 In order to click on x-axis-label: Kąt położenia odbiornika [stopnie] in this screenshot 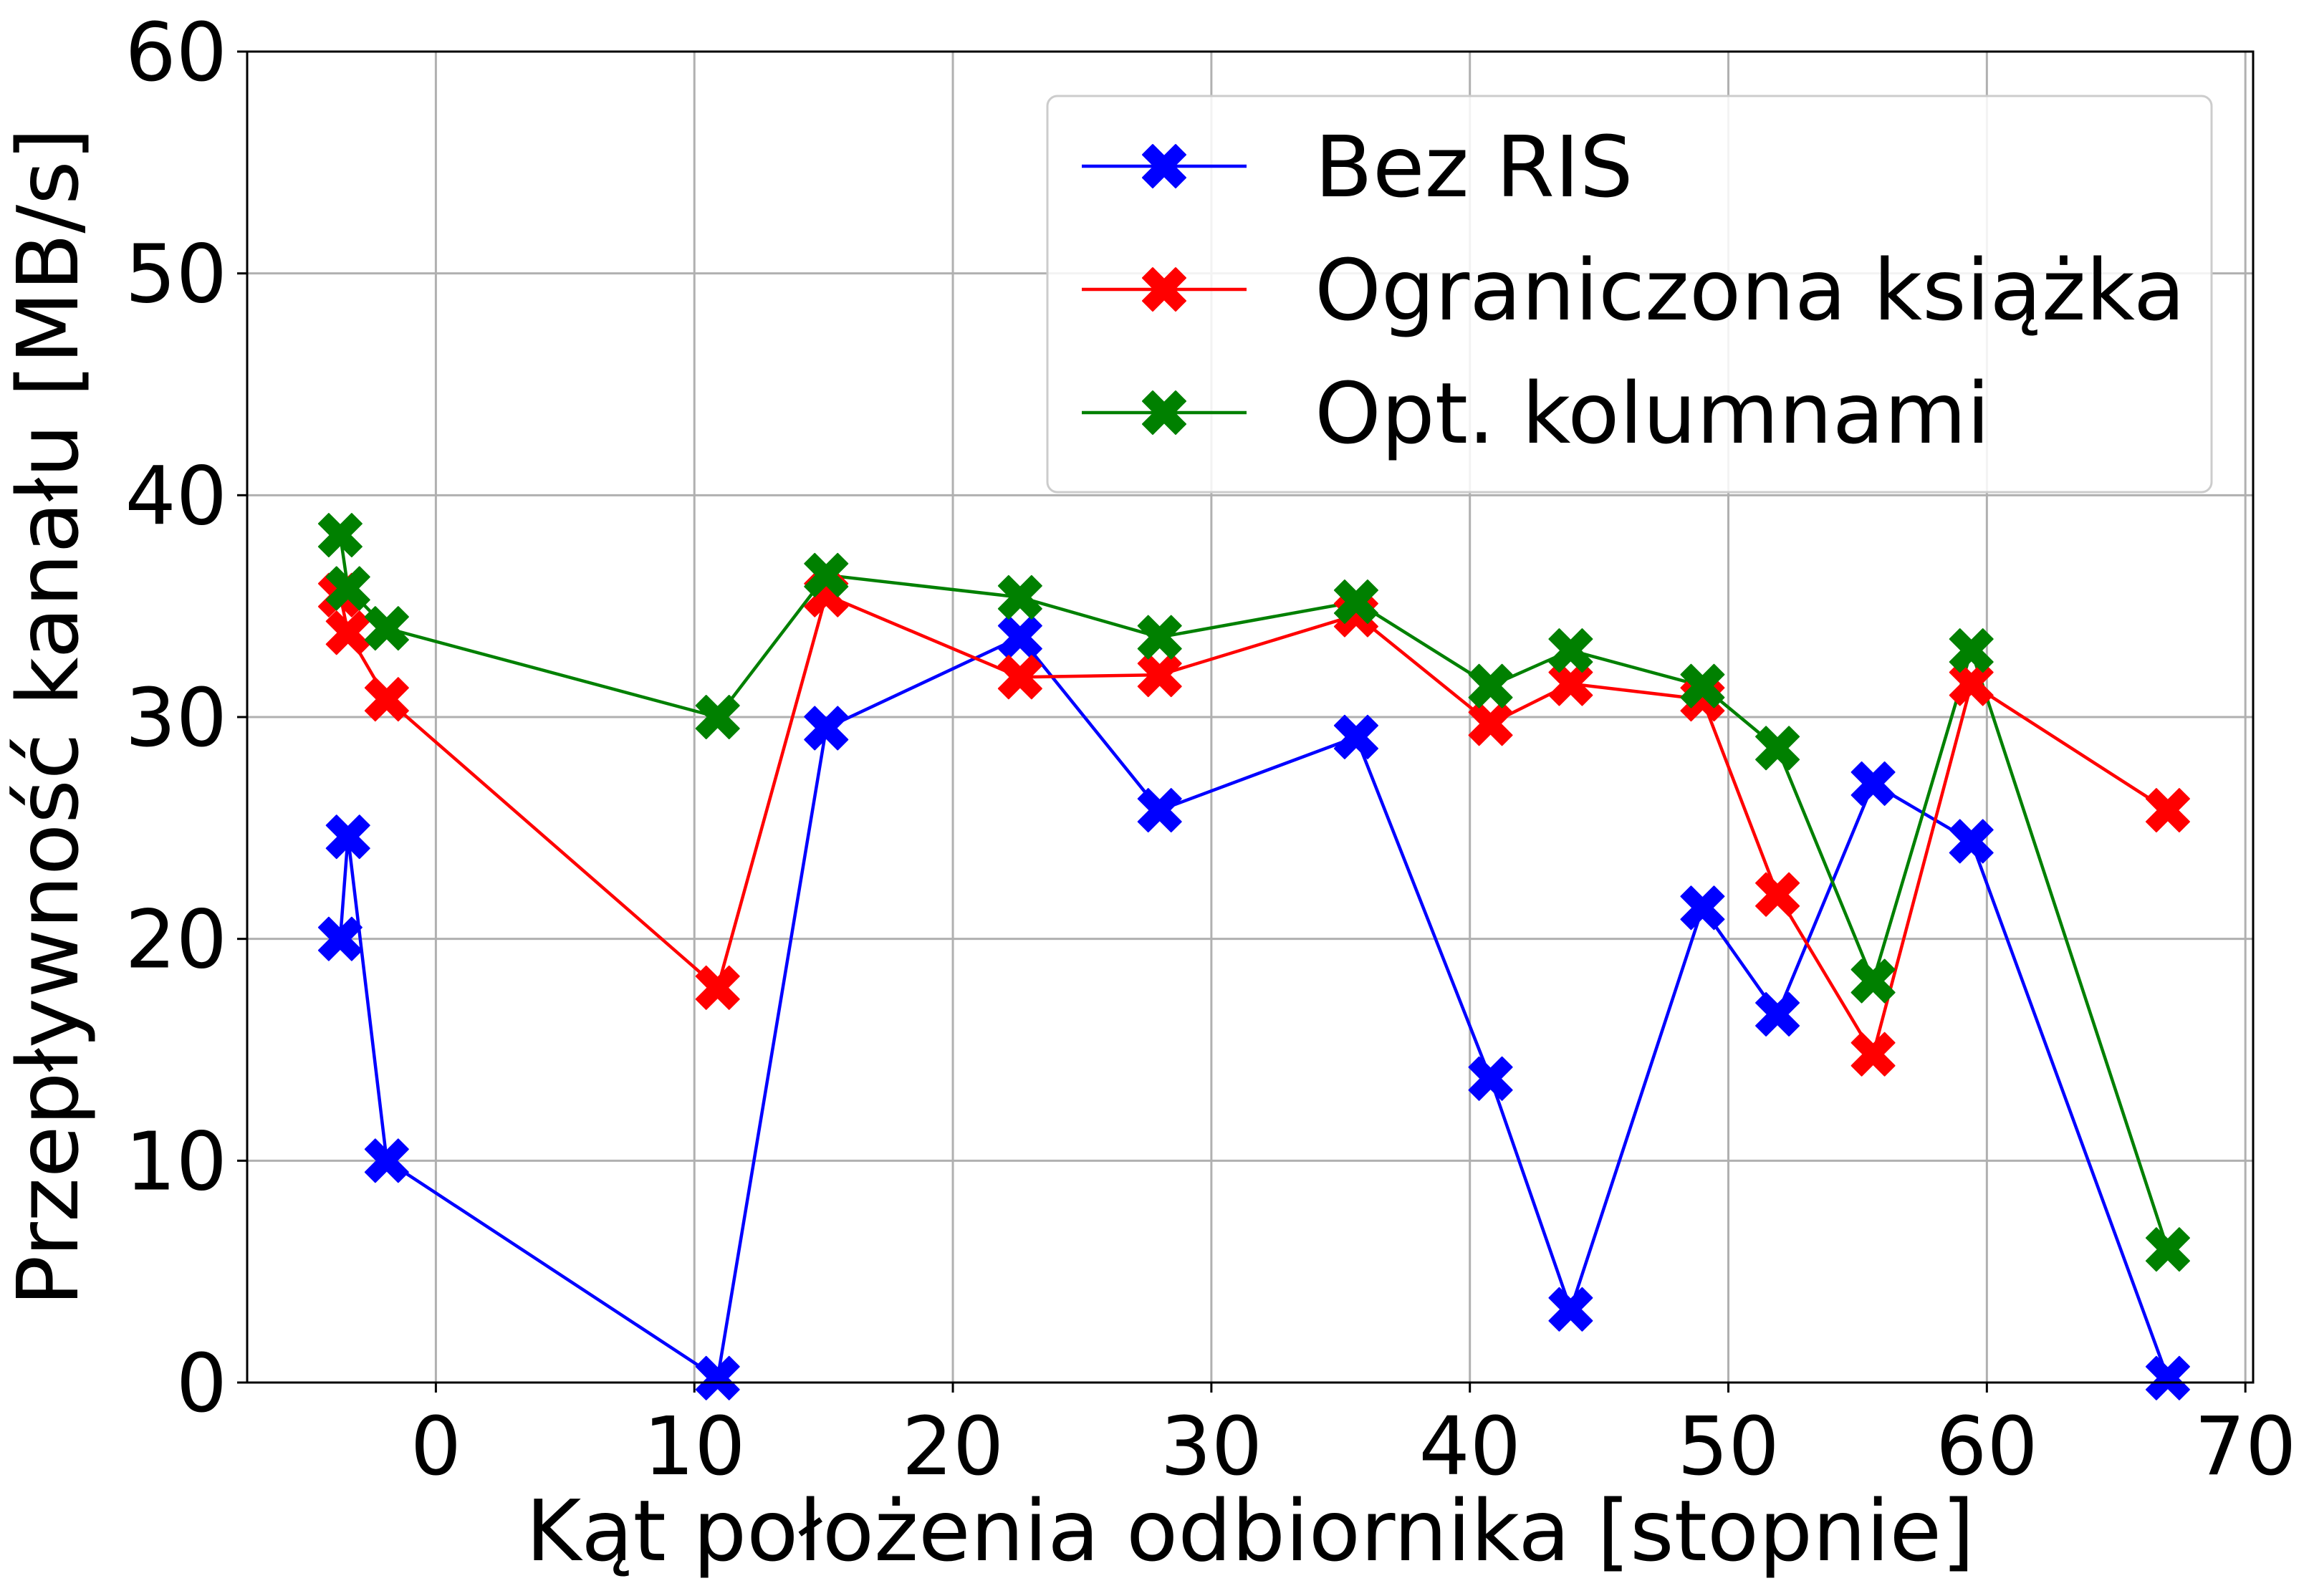, I will do `click(1250, 1530)`.